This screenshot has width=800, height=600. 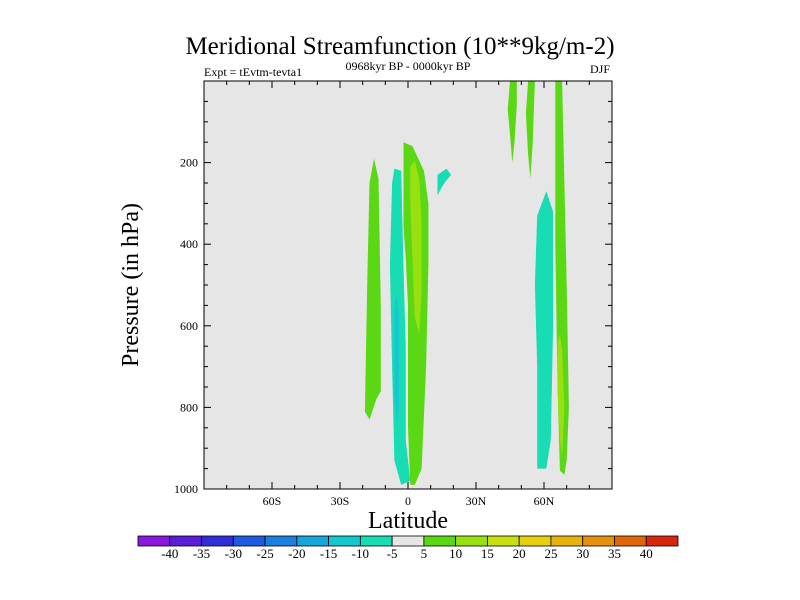 What do you see at coordinates (201, 553) in the screenshot?
I see `colorbar-label-2: -35` at bounding box center [201, 553].